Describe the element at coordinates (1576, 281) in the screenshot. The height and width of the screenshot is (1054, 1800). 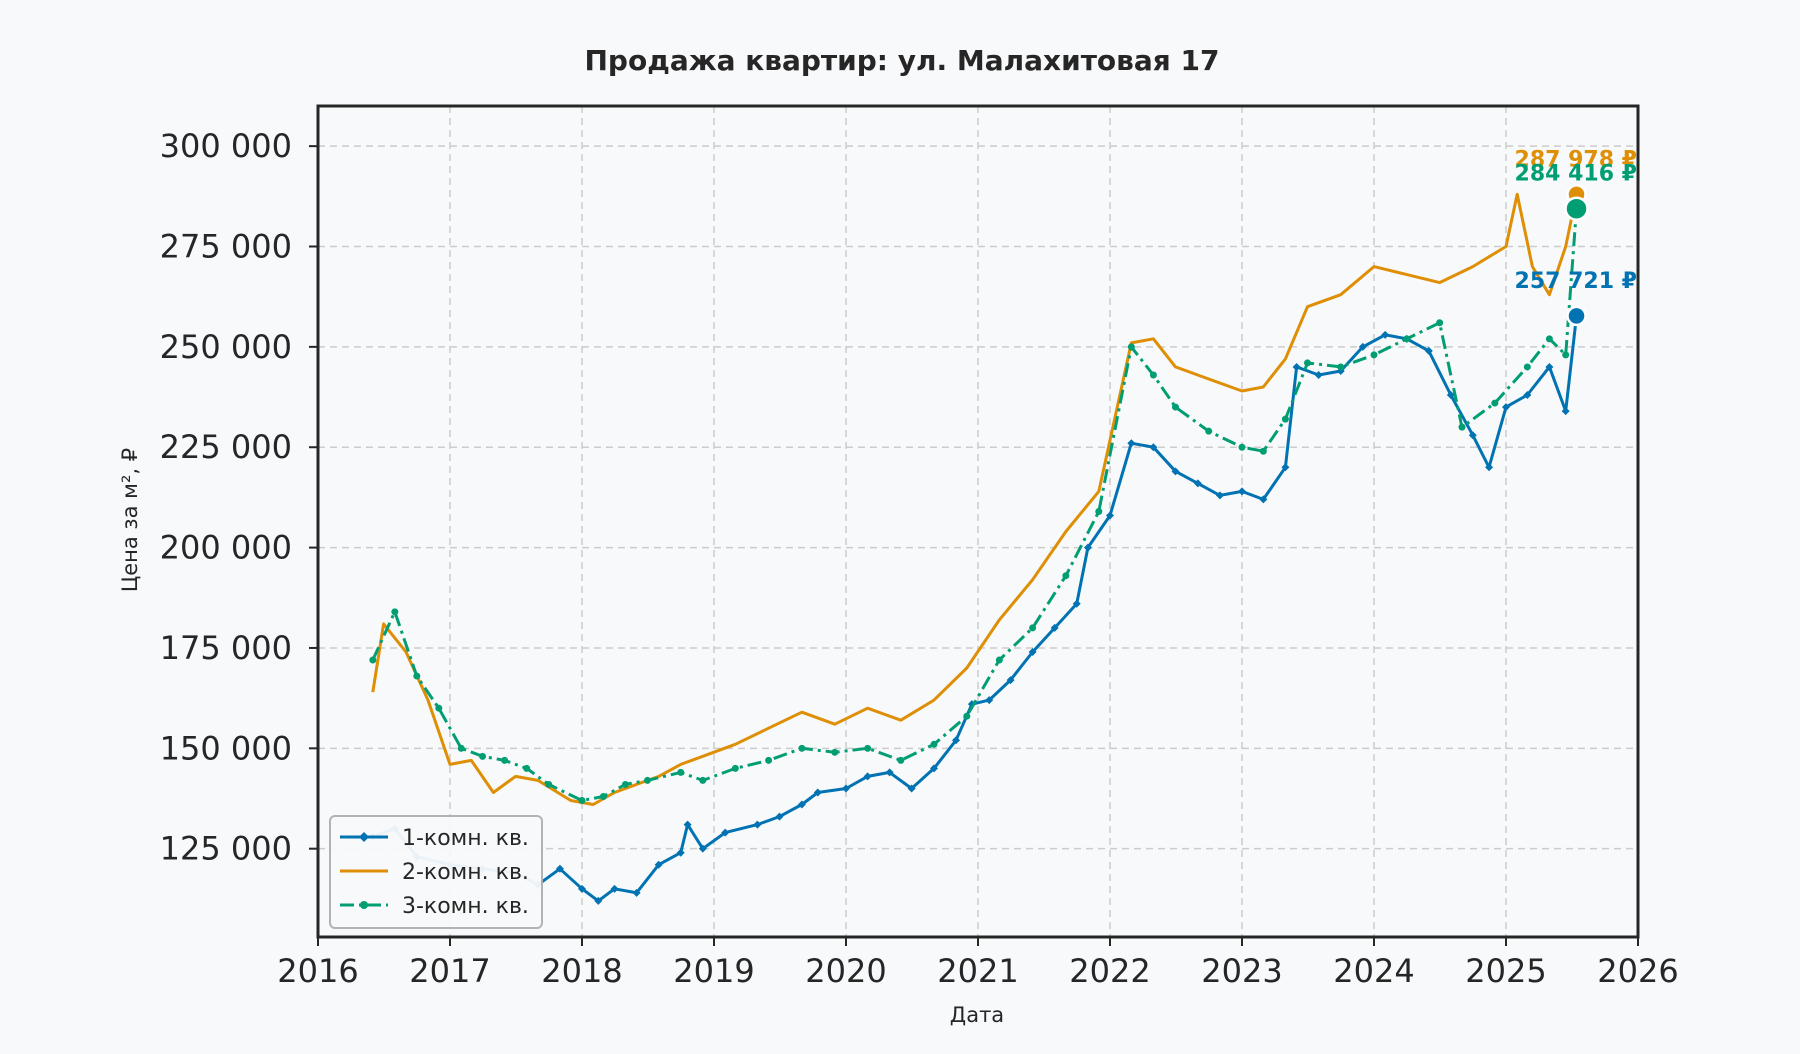
I see `last-value-label: 257 721 ₽` at that location.